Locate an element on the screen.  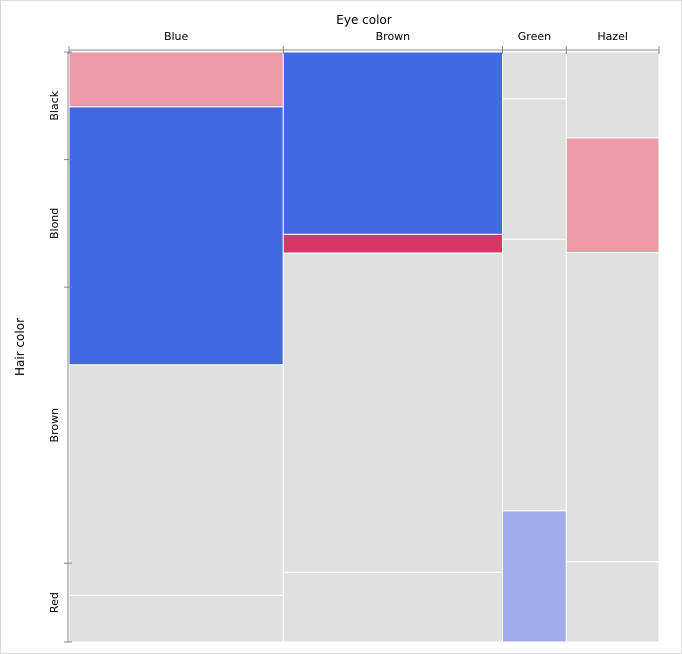
y-tick-label-blond: Blond is located at coordinates (54, 223).